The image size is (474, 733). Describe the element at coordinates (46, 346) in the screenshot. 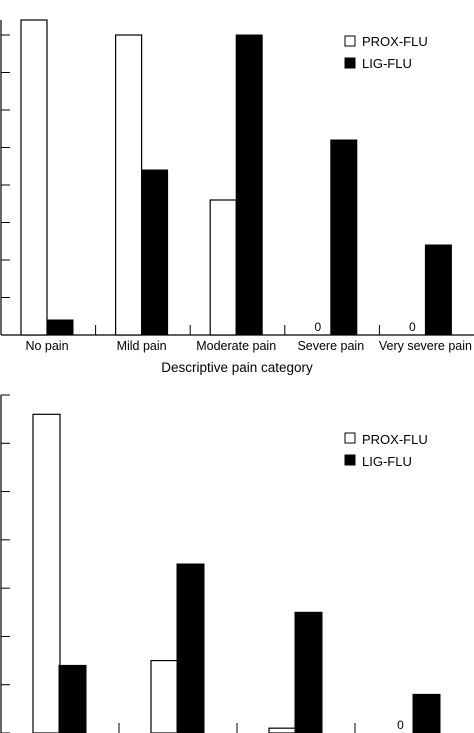

I see `category-label: No pain` at that location.